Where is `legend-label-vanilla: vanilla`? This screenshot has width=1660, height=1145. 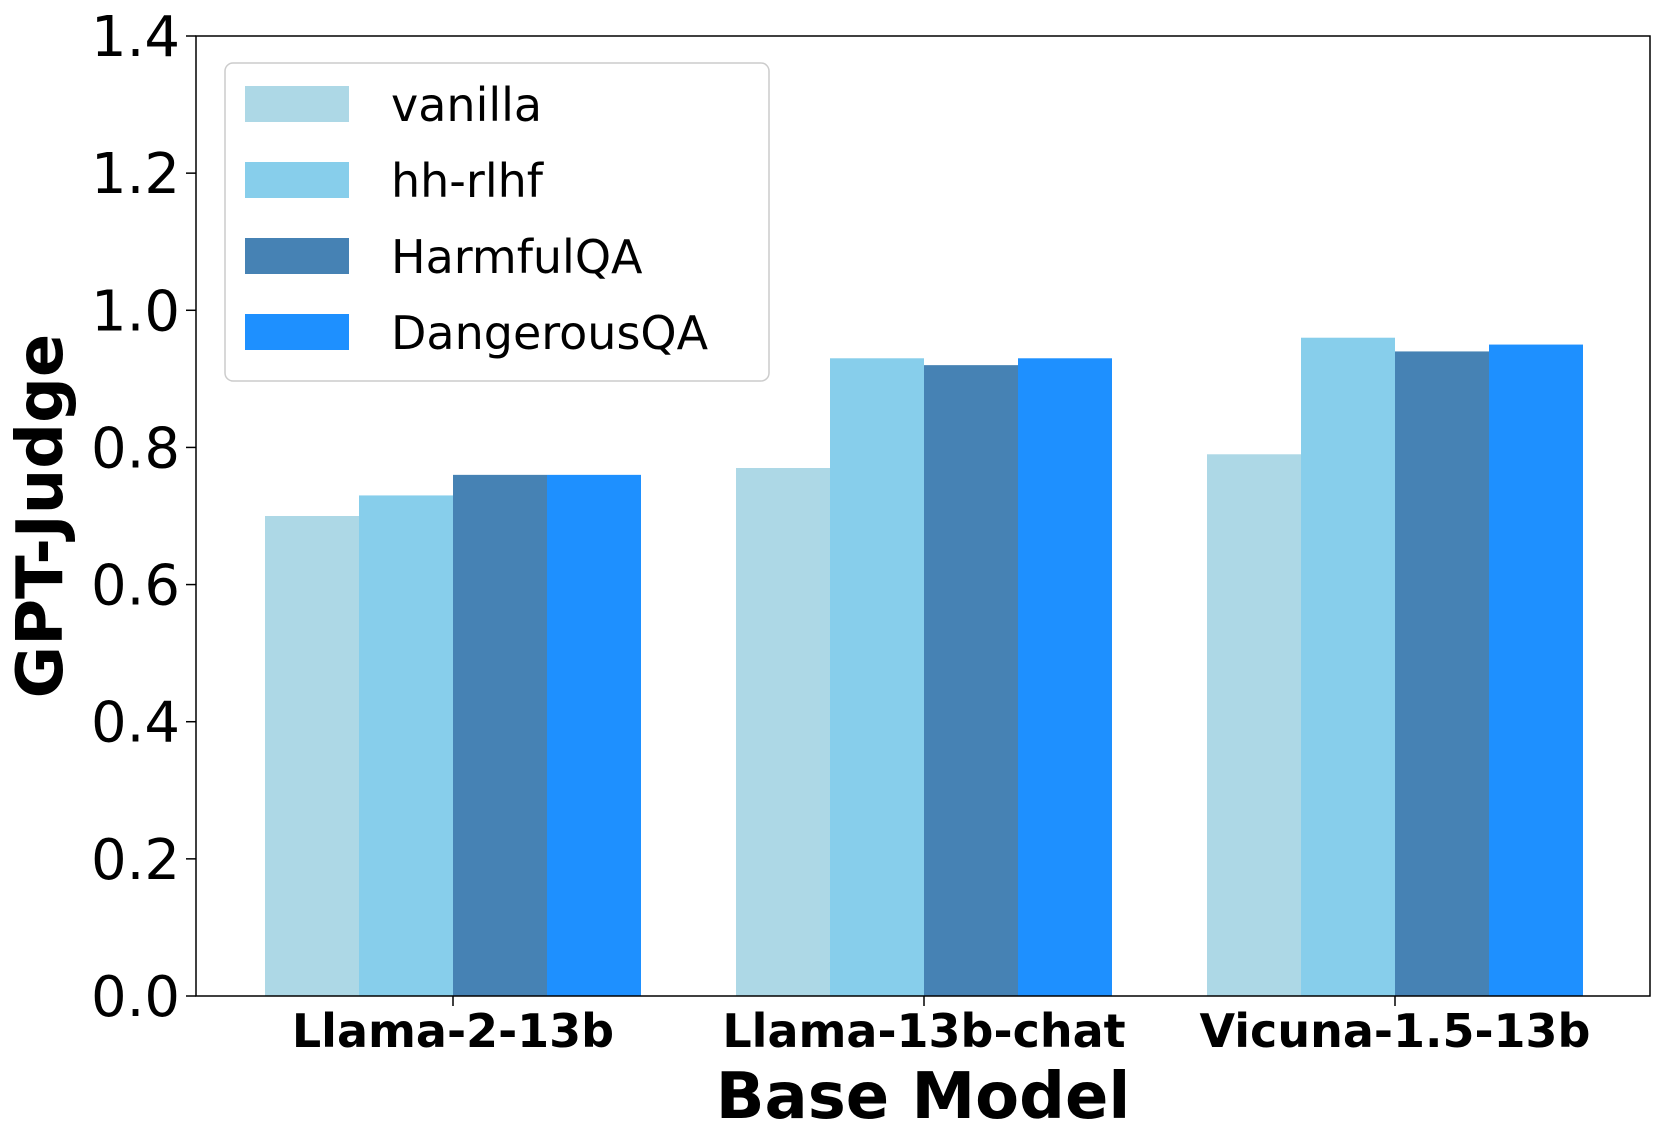 legend-label-vanilla: vanilla is located at coordinates (466, 105).